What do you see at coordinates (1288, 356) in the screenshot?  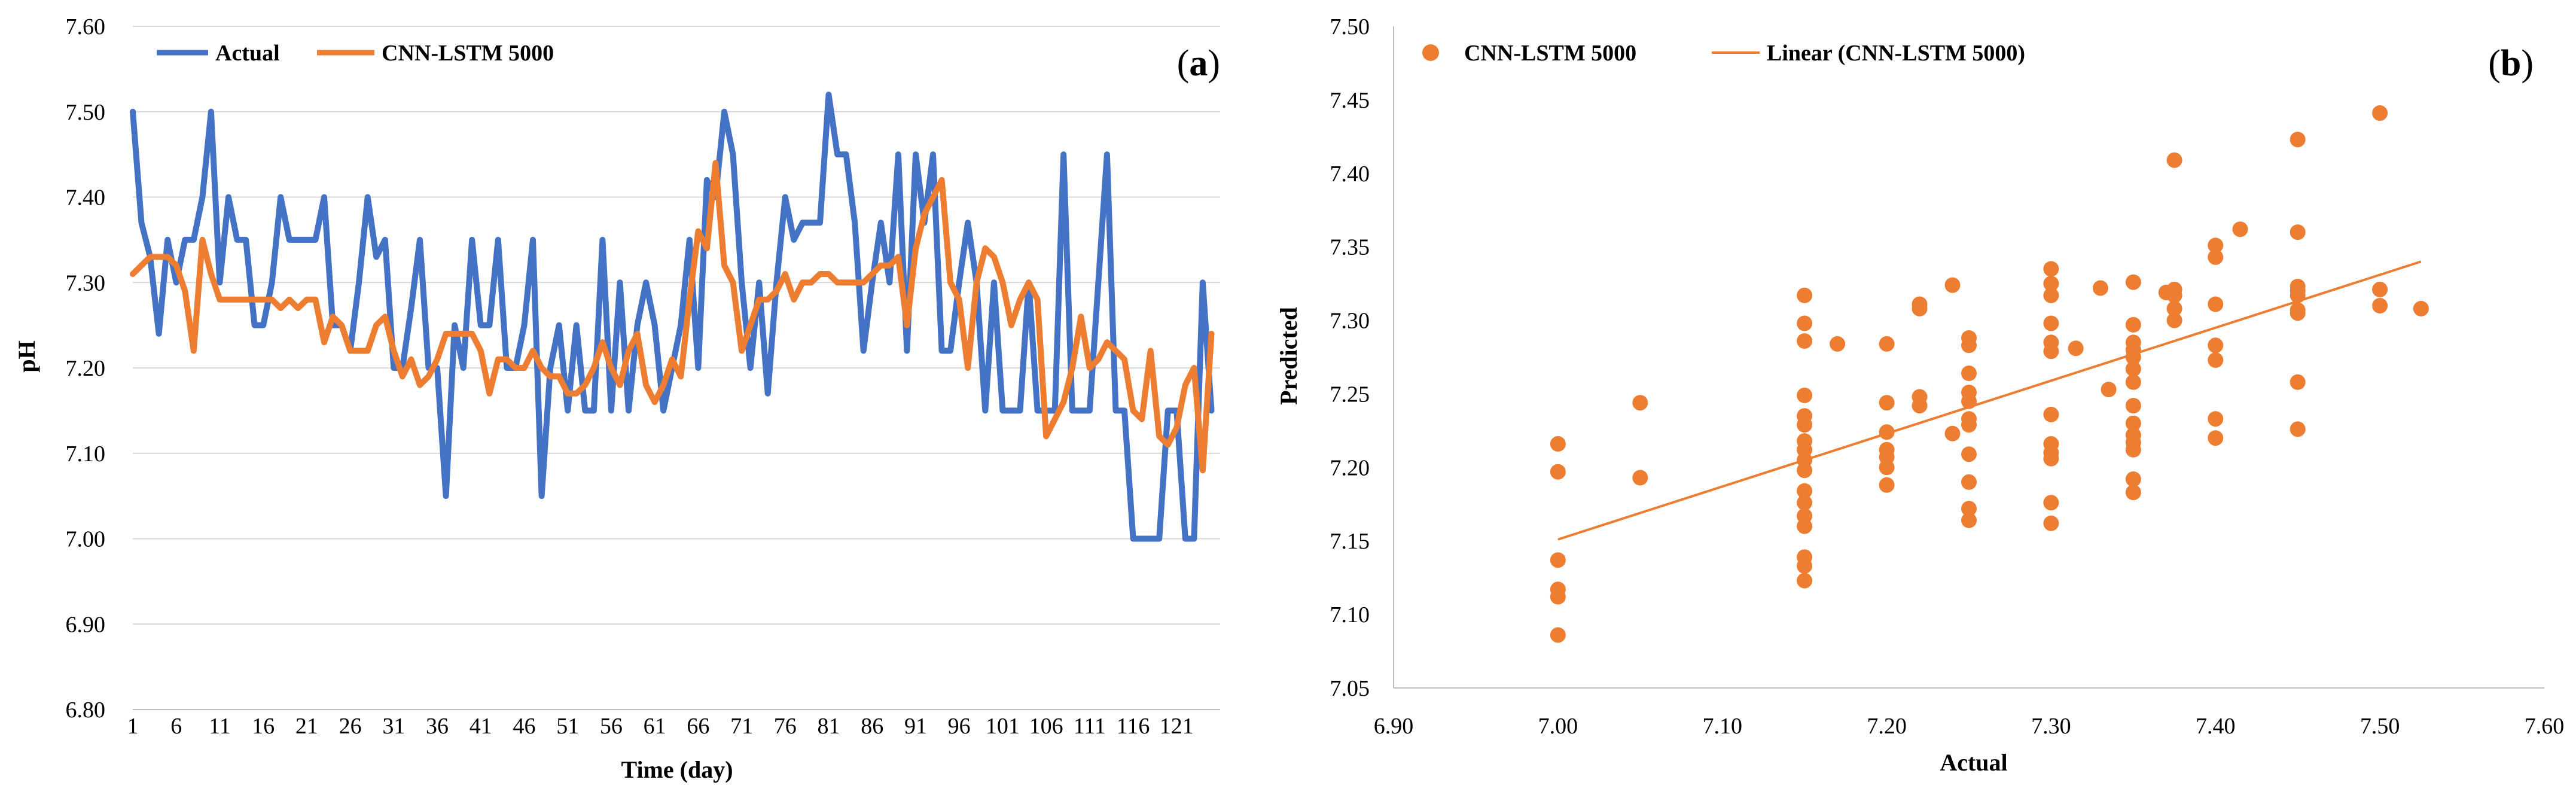 I see `y-axis-title: Predicted` at bounding box center [1288, 356].